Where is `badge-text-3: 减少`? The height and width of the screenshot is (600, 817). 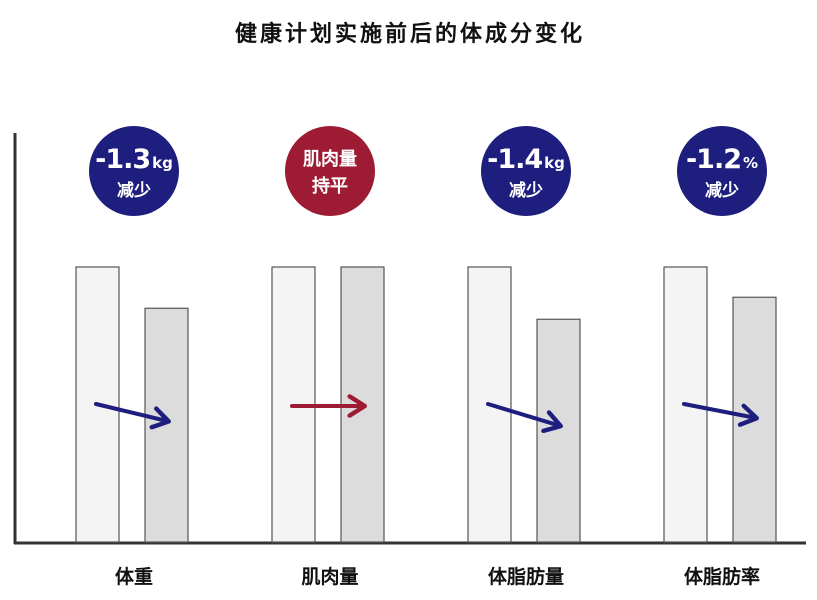
badge-text-3: 减少 is located at coordinates (526, 190).